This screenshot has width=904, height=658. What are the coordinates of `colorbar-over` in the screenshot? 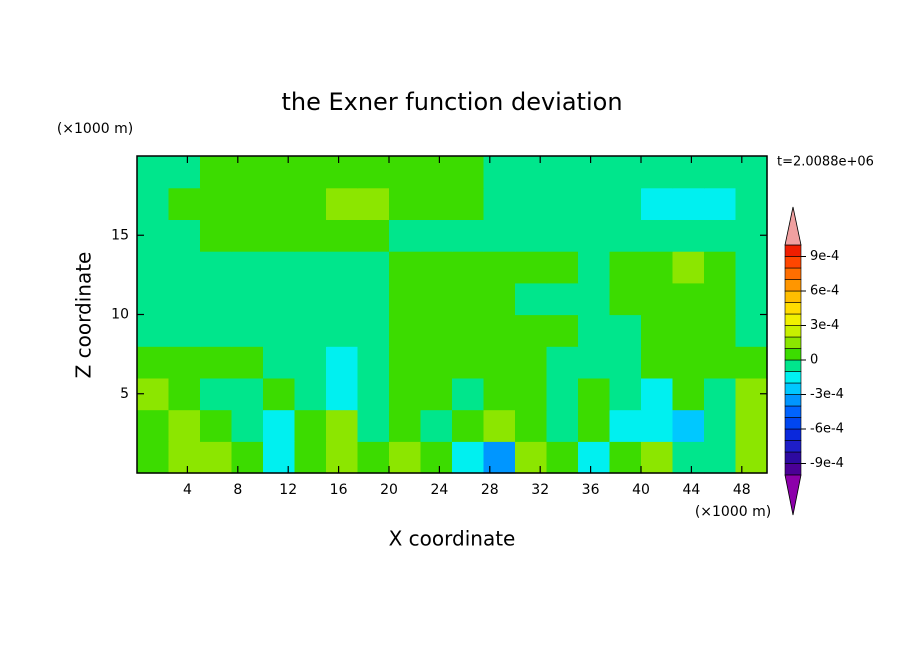 It's located at (793, 226).